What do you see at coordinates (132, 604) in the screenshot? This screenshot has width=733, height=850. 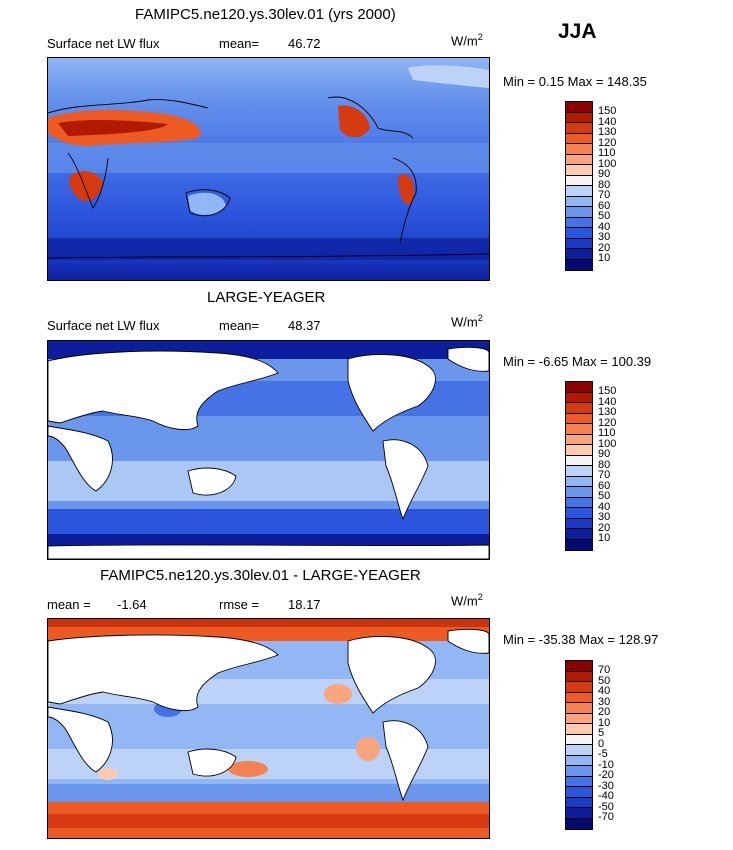 I see `panel-3-mean-value: -1.64` at bounding box center [132, 604].